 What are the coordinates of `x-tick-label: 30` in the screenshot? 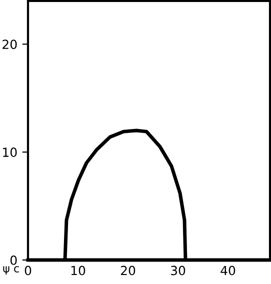 It's located at (178, 271).